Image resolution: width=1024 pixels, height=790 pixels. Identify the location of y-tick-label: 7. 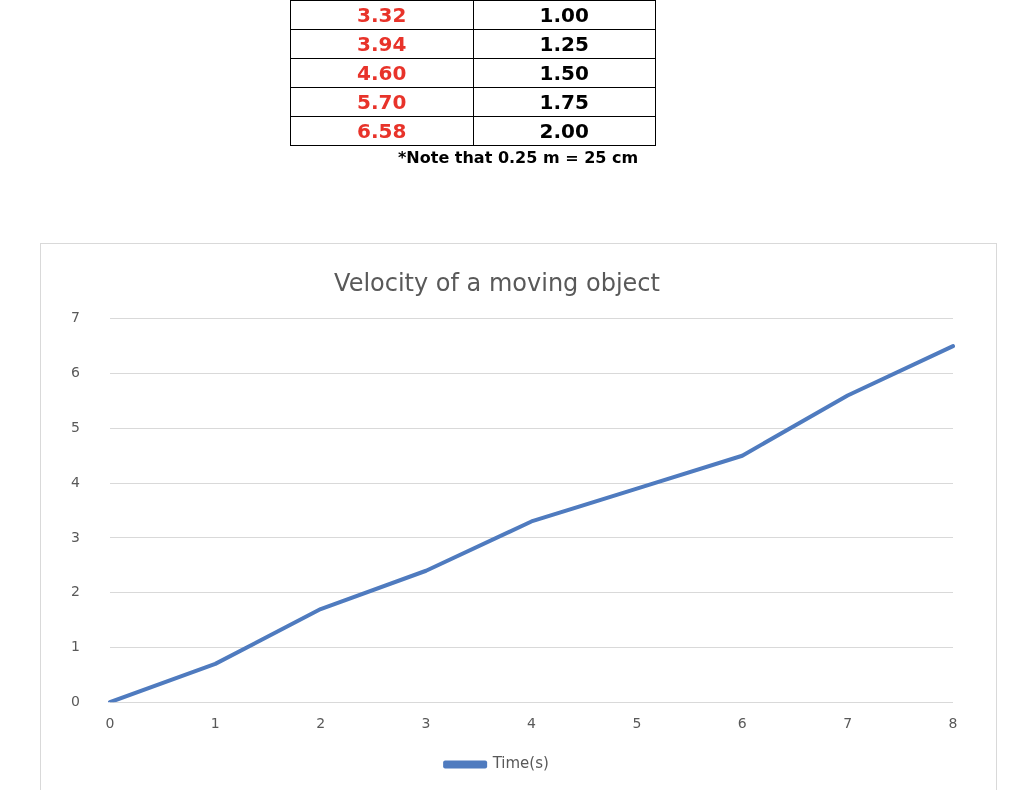
(75, 317).